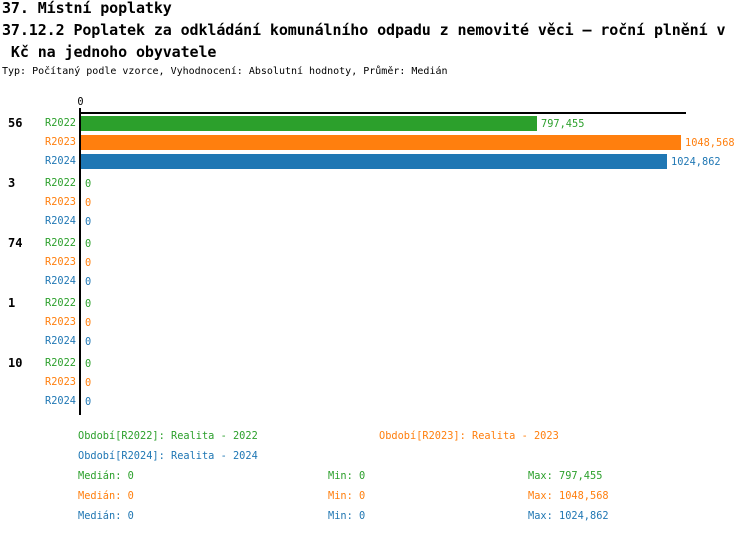  I want to click on value-label-r2023-group-3: 0, so click(88, 203).